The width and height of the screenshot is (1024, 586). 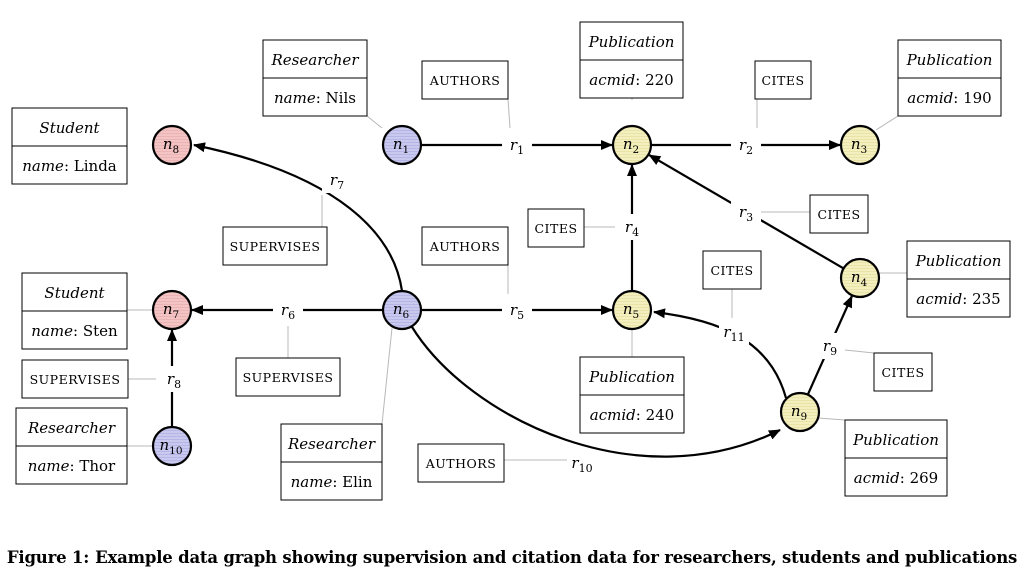 I want to click on edge-type-box-r11: CITES, so click(x=732, y=270).